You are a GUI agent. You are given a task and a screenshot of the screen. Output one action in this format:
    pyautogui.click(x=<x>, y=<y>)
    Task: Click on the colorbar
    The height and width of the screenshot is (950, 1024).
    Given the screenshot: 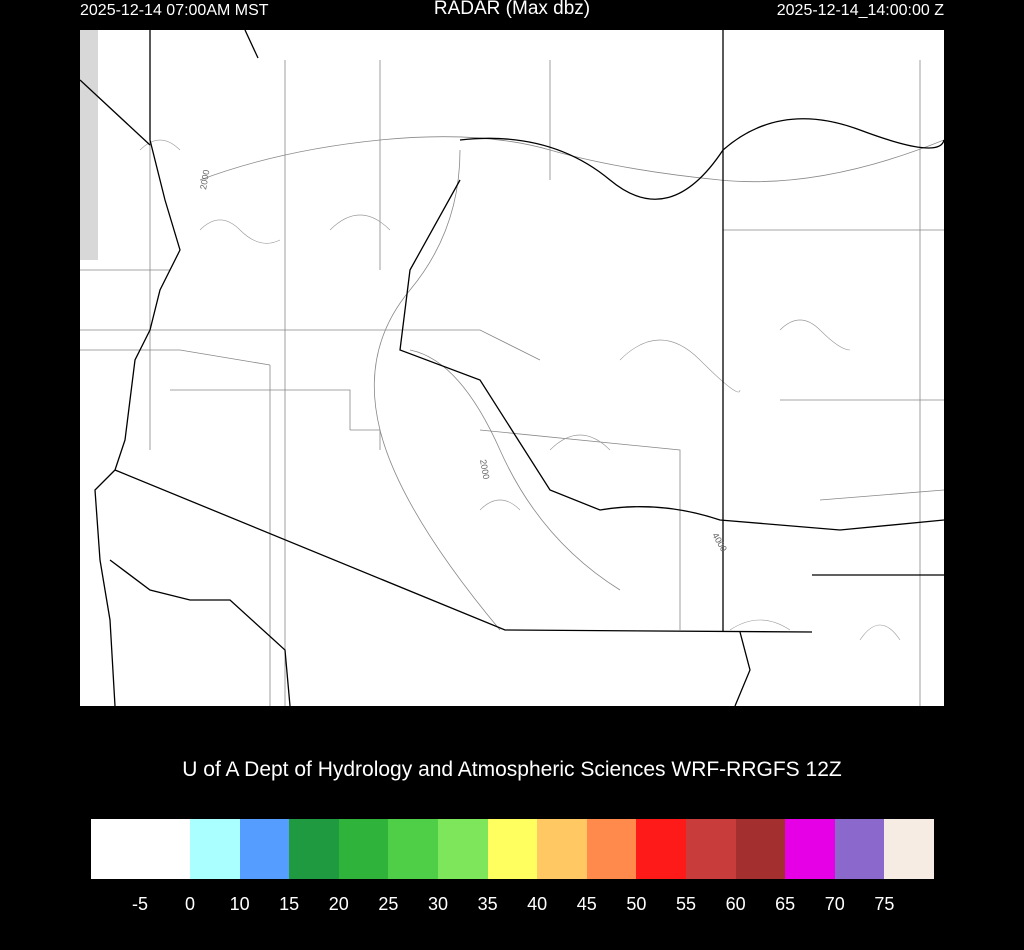 What is the action you would take?
    pyautogui.click(x=512, y=849)
    